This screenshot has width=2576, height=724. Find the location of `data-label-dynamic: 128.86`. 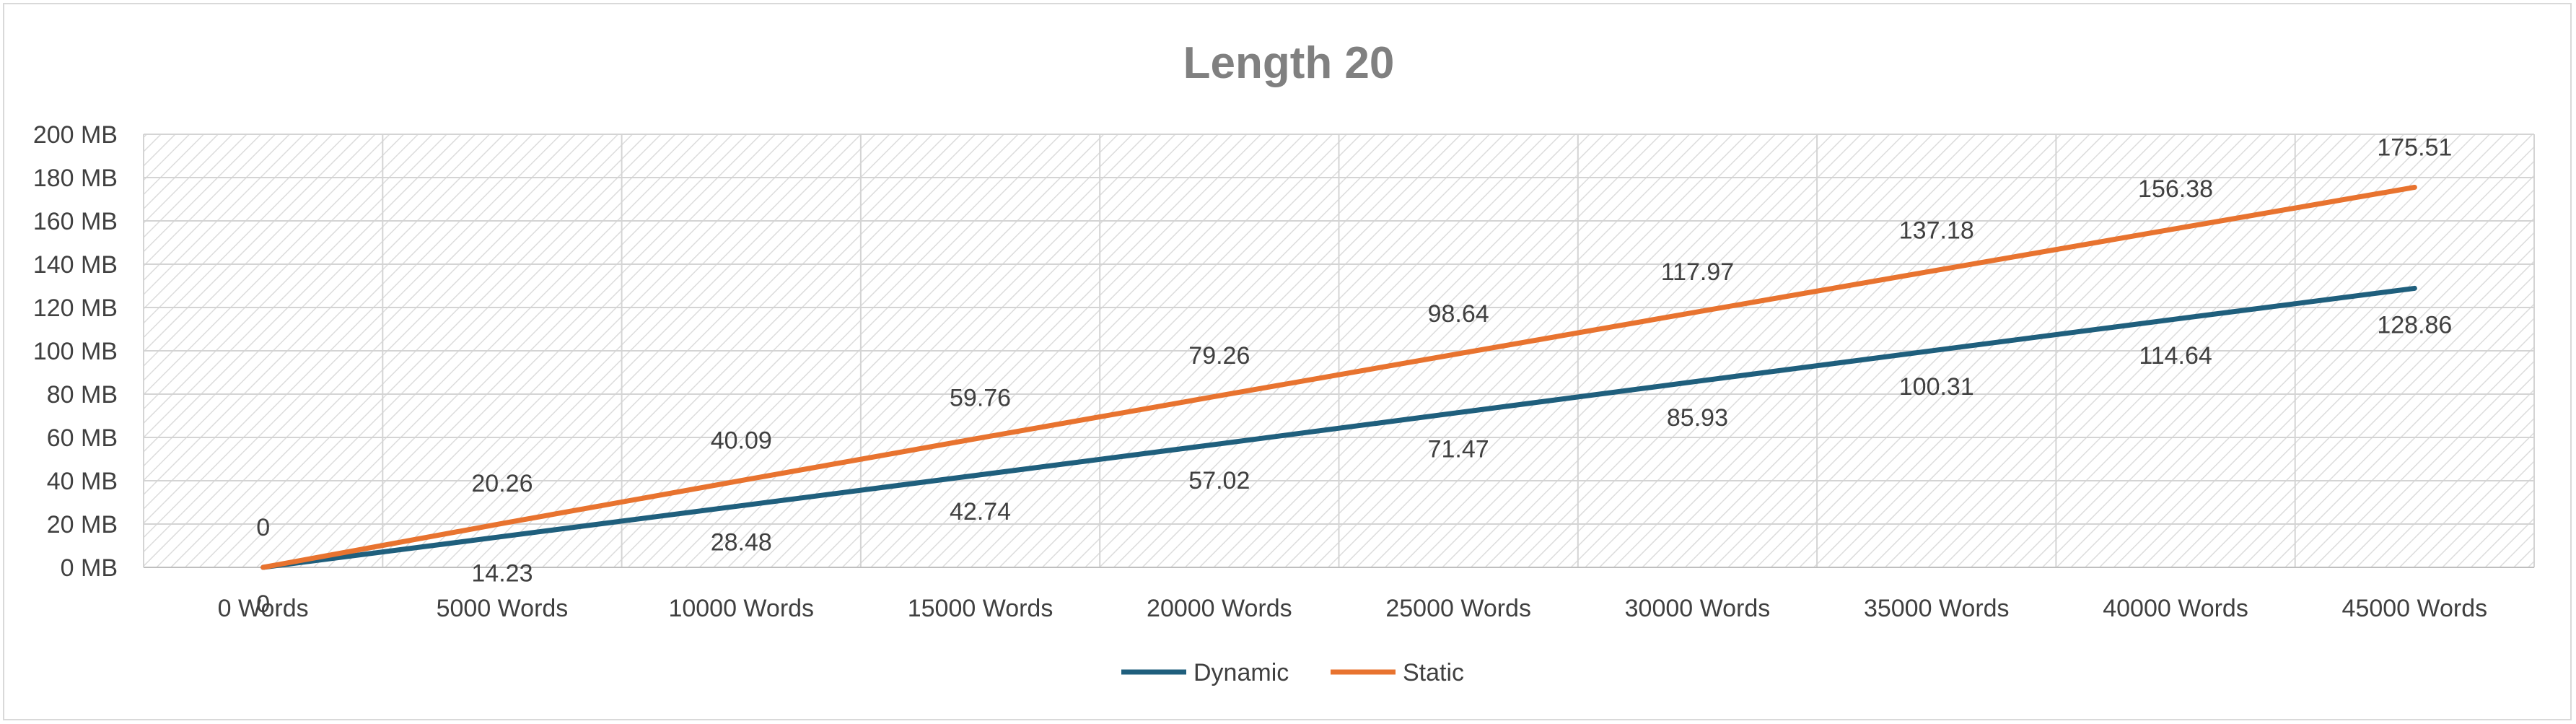

data-label-dynamic: 128.86 is located at coordinates (2414, 325).